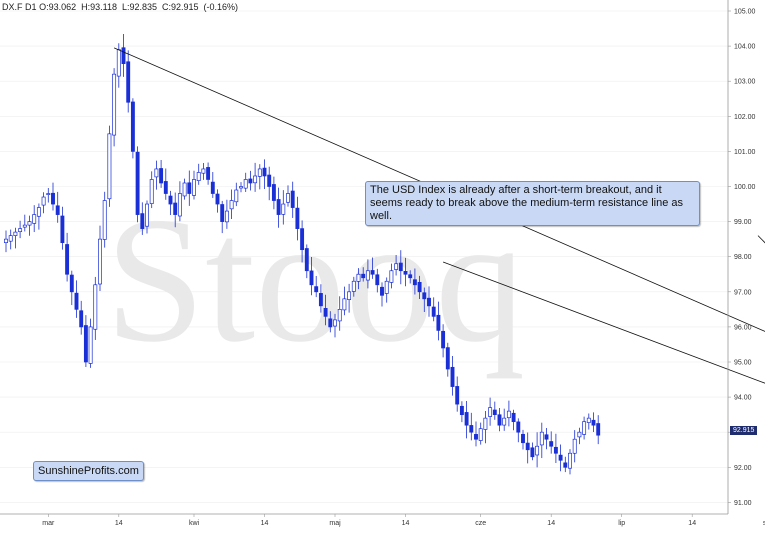 This screenshot has width=765, height=534. I want to click on y-tick-label: 97.00, so click(743, 292).